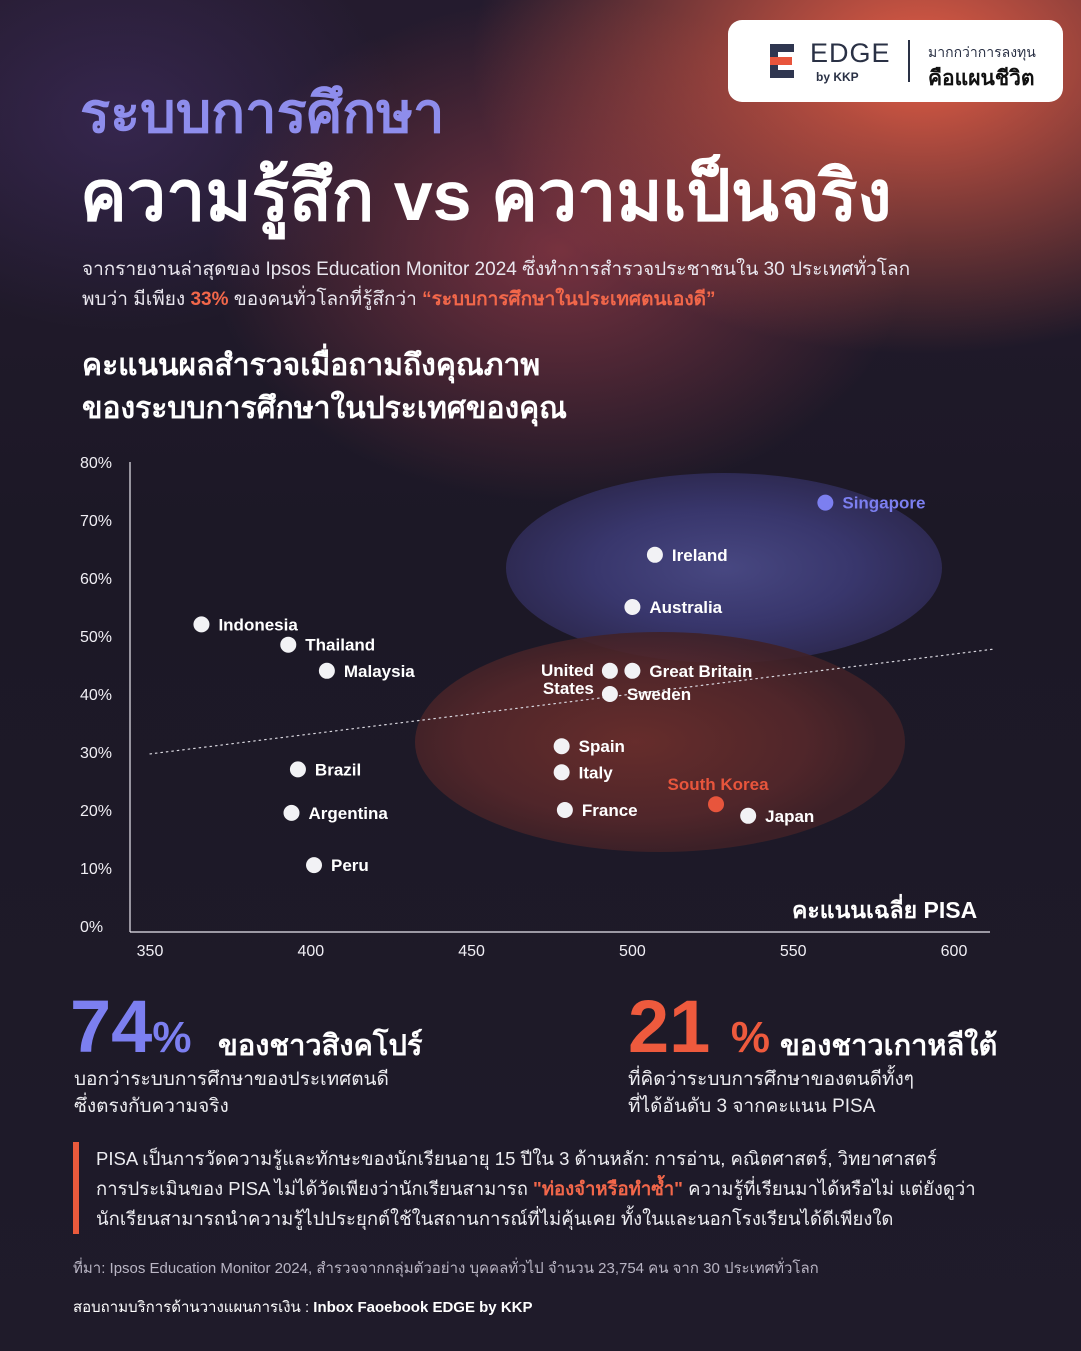 The width and height of the screenshot is (1081, 1351). Describe the element at coordinates (954, 951) in the screenshot. I see `x-tick-label: 600` at that location.